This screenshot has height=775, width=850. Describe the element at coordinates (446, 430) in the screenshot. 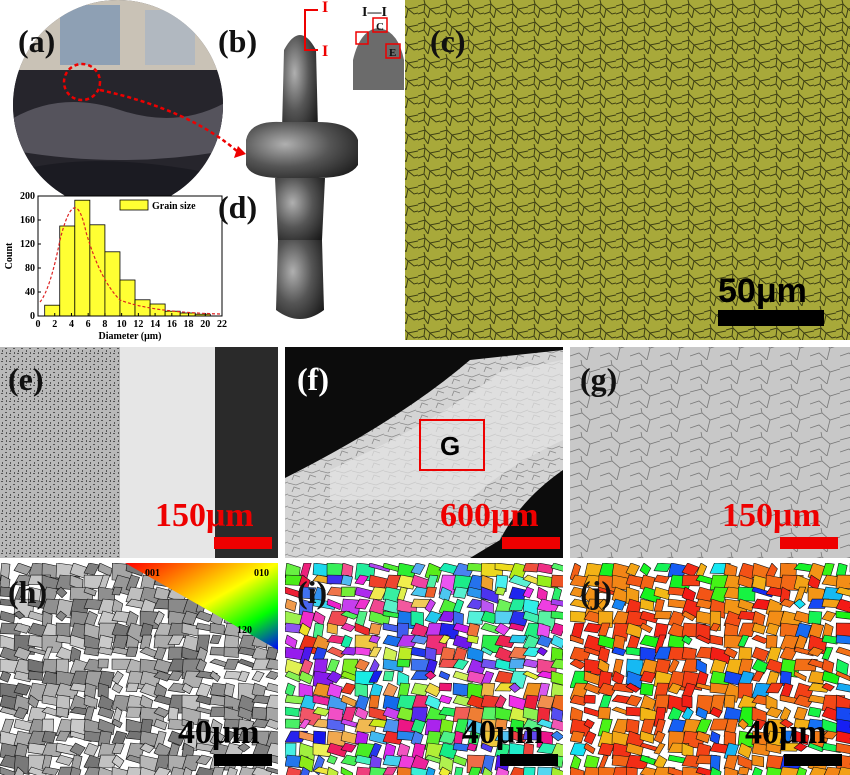

I see `micrograph-f-layer` at that location.